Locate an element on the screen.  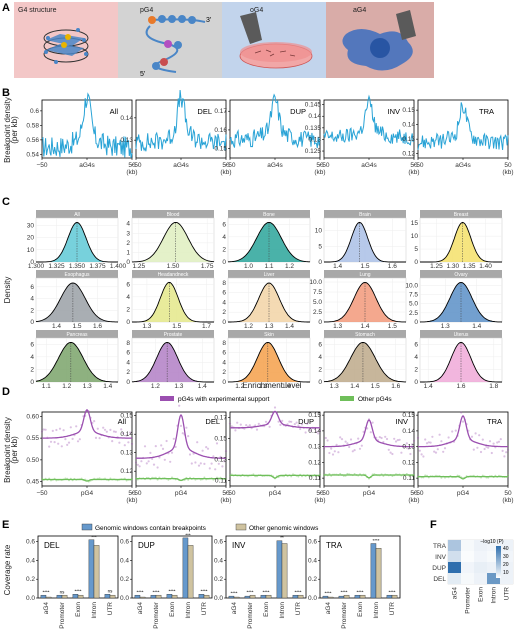
panel-c-strip-label-ovary: Ovary is located at coordinates (461, 275).